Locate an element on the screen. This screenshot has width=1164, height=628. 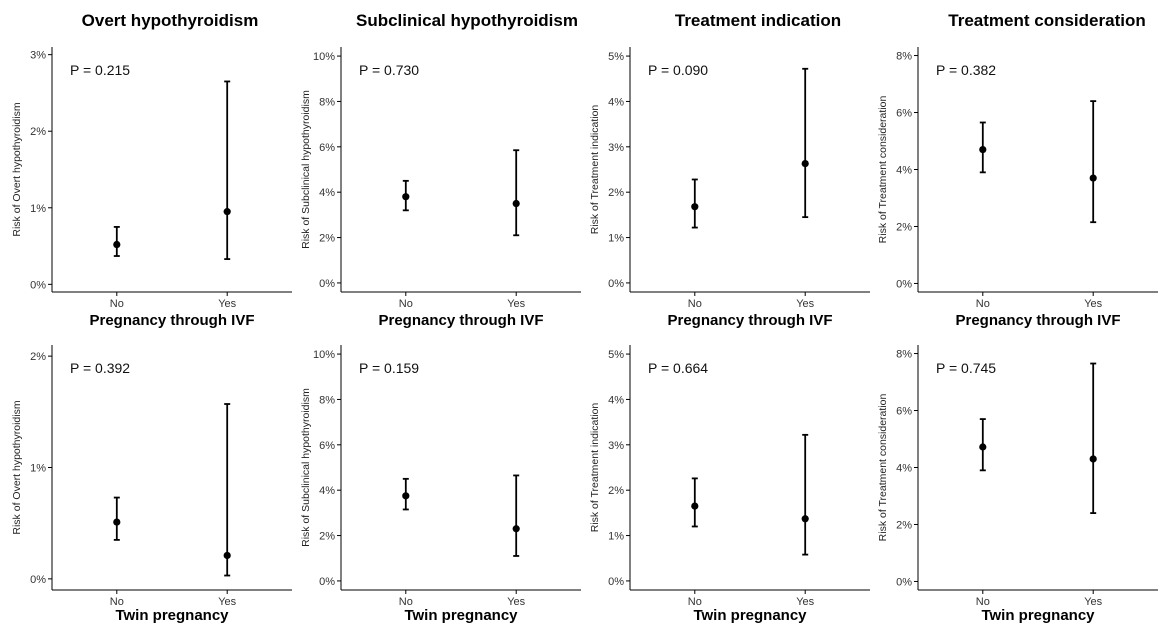
p-value-annotation: P = 0.382 is located at coordinates (966, 70).